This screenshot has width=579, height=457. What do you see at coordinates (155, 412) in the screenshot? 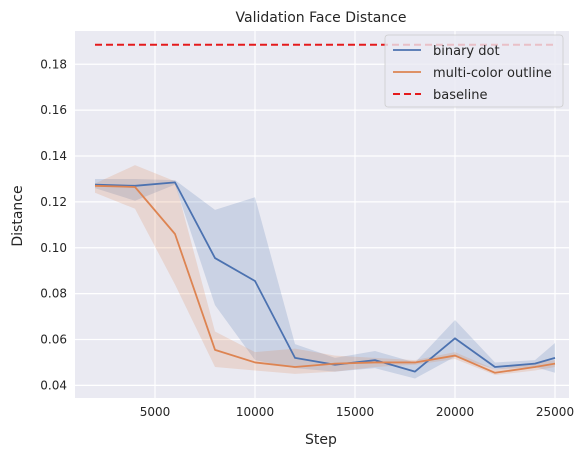
I see `x-tick-label: 5000` at bounding box center [155, 412].